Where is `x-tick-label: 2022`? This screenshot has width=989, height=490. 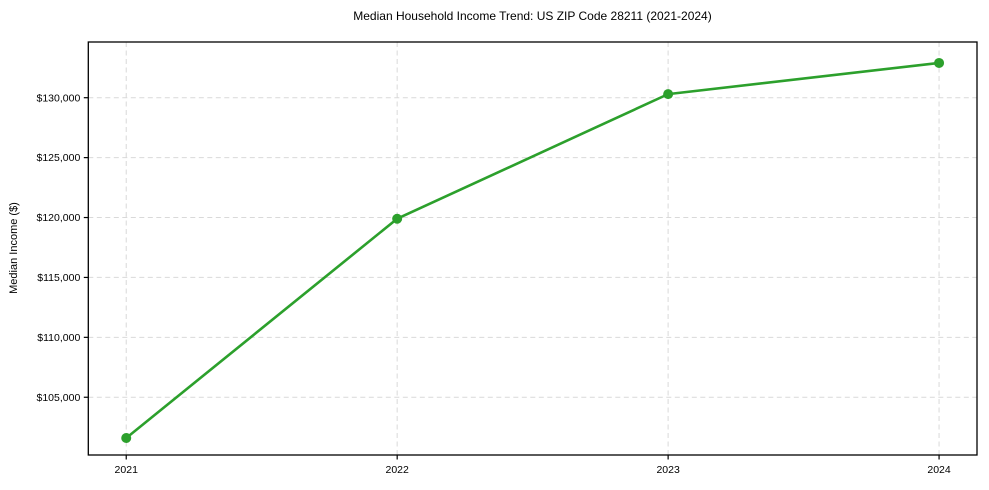 x-tick-label: 2022 is located at coordinates (397, 470).